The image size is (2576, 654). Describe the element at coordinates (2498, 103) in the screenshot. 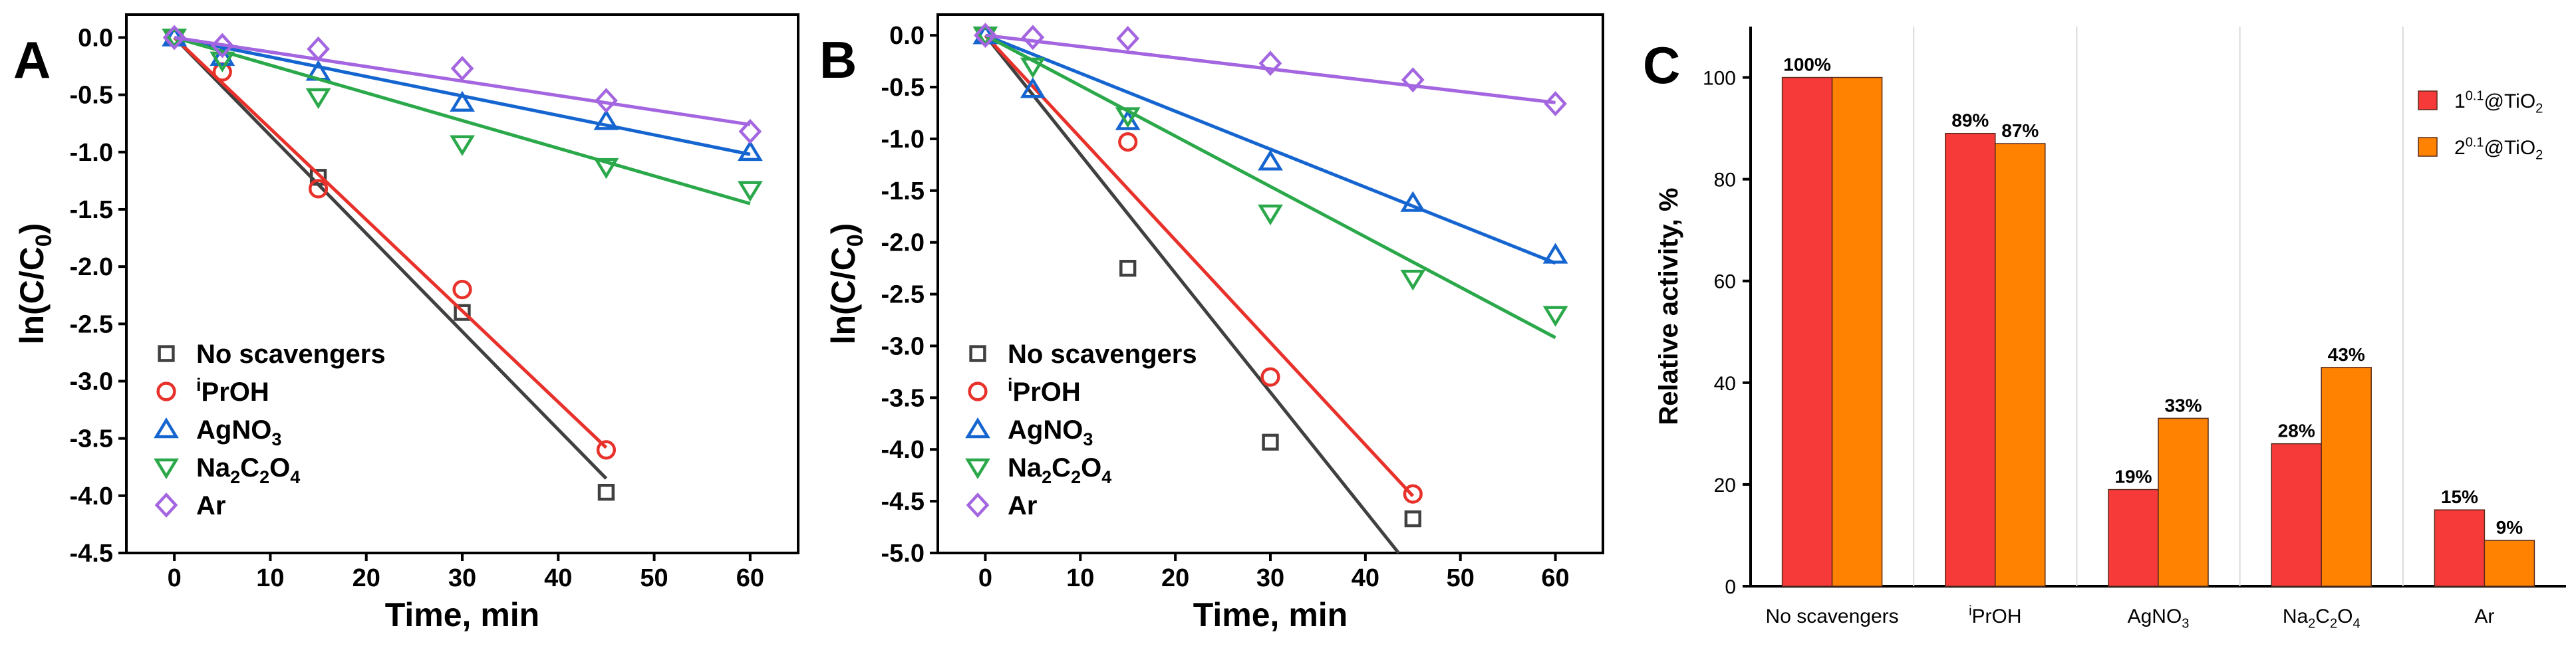

I see `legend-label: 10.1@TiO2` at that location.